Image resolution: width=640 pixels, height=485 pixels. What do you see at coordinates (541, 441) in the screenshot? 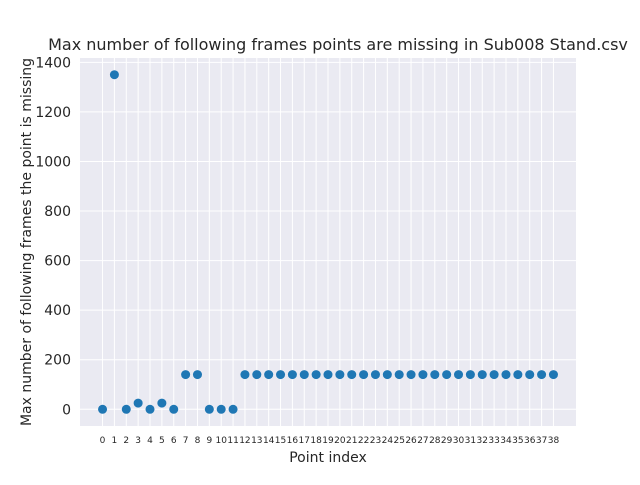
I see `x-tick-label: 37` at bounding box center [541, 441].